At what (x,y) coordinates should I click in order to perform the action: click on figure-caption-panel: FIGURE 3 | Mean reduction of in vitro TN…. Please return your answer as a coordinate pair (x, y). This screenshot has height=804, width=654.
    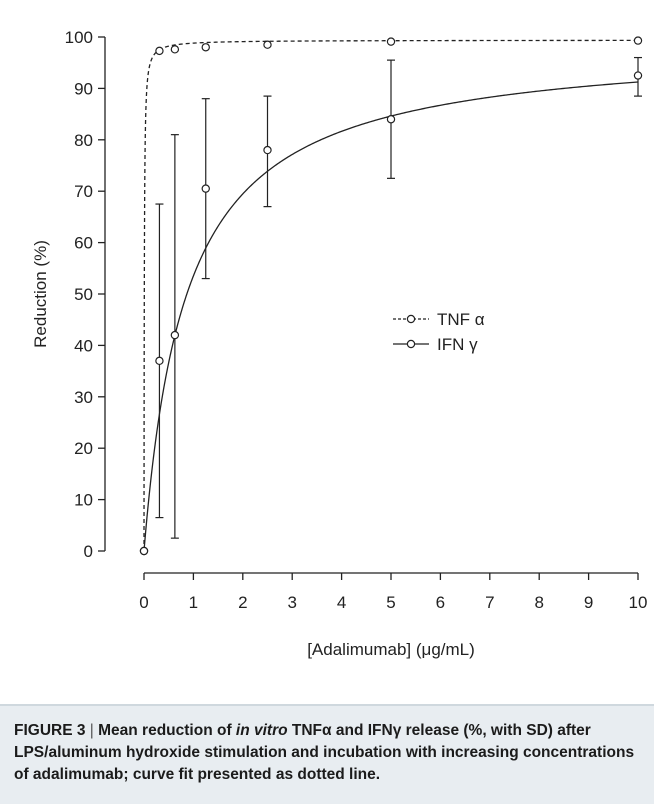
    Looking at the image, I should click on (327, 754).